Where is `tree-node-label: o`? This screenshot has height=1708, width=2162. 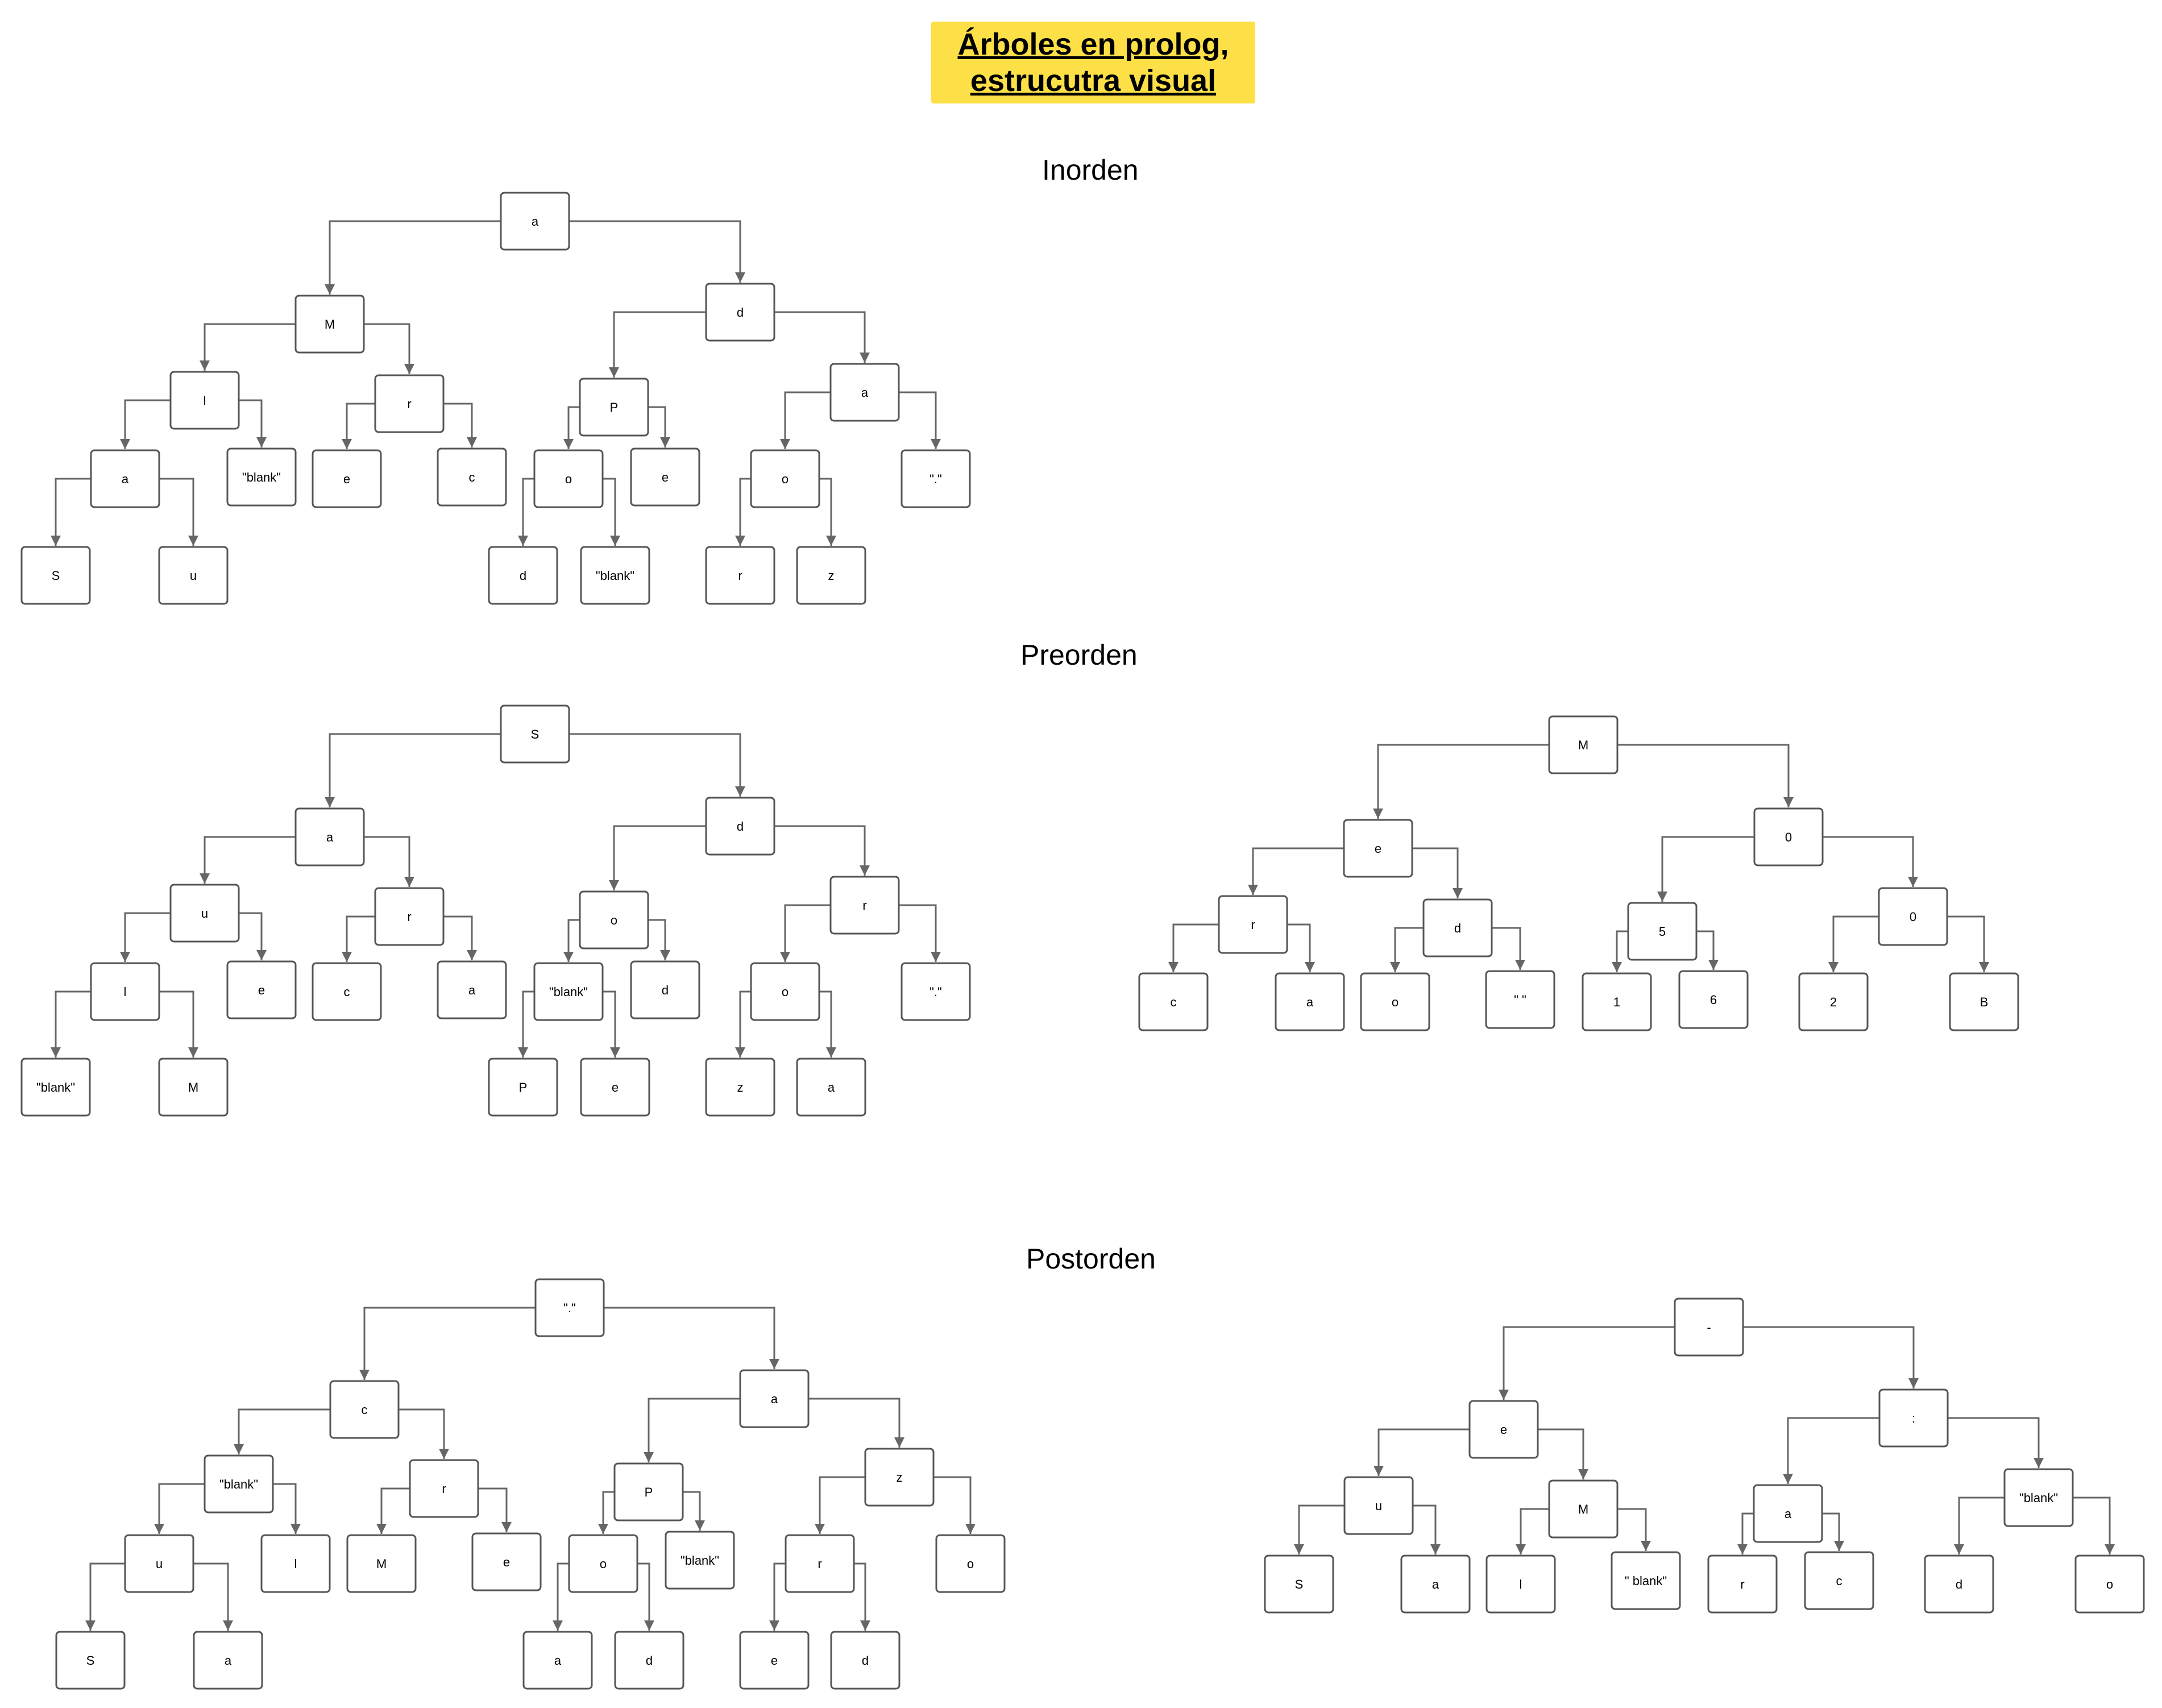
tree-node-label: o is located at coordinates (614, 920).